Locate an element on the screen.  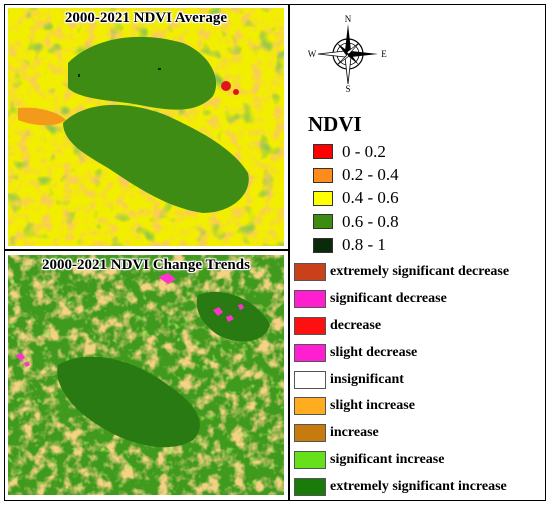
trend-legend-item: slight increase is located at coordinates (401, 406).